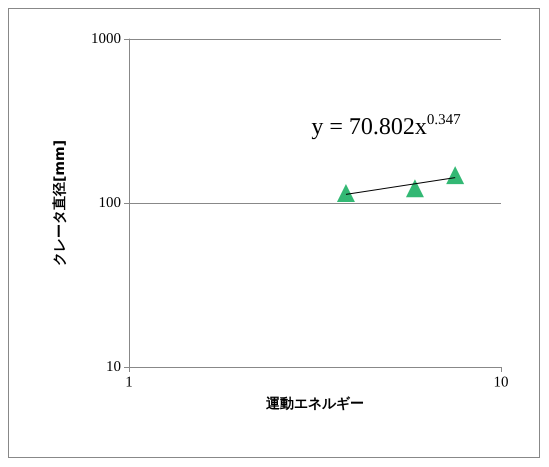 The height and width of the screenshot is (467, 549). I want to click on x-axis-title: 運動エネルギー, so click(314, 404).